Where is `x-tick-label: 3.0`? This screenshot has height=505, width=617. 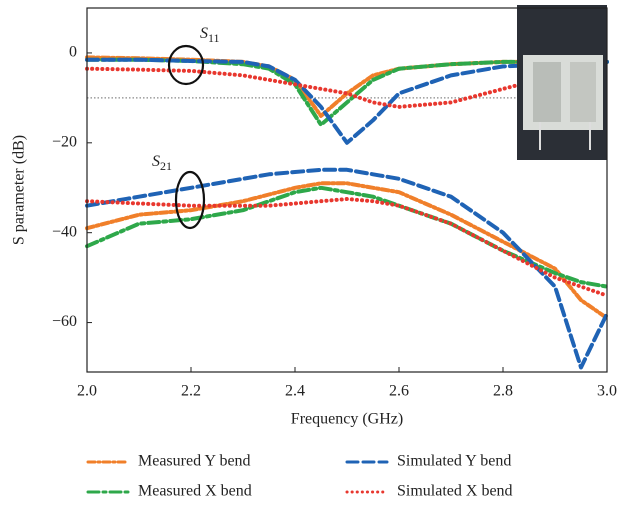 x-tick-label: 3.0 is located at coordinates (607, 391).